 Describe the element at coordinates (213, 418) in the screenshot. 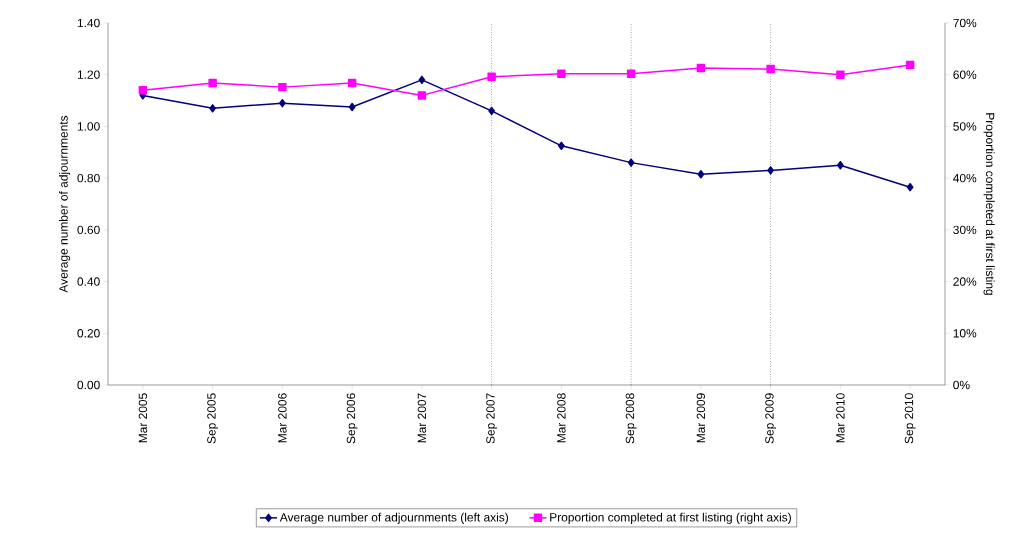

I see `x-tick-label: Sep 2005` at that location.